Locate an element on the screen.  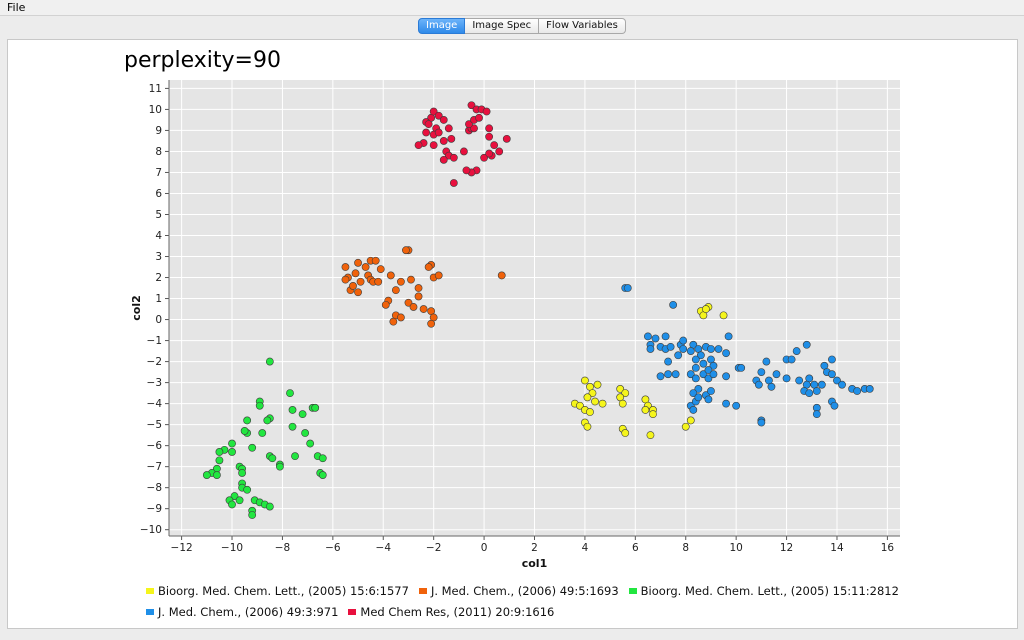
x-axis-label: col1 is located at coordinates (535, 563).